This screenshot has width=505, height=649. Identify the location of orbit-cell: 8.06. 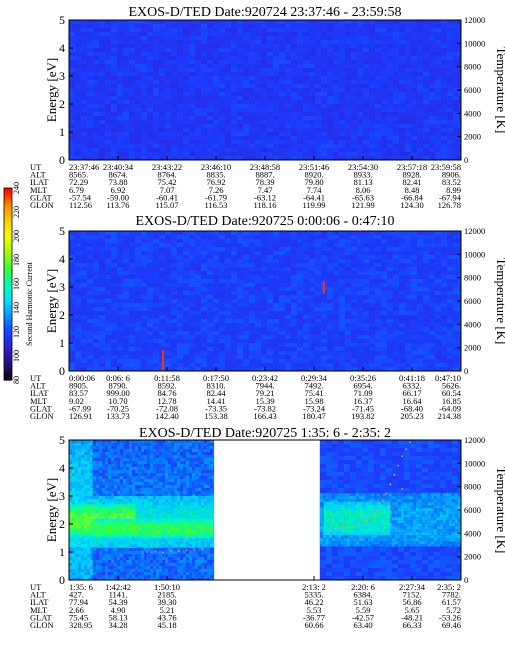
(363, 190).